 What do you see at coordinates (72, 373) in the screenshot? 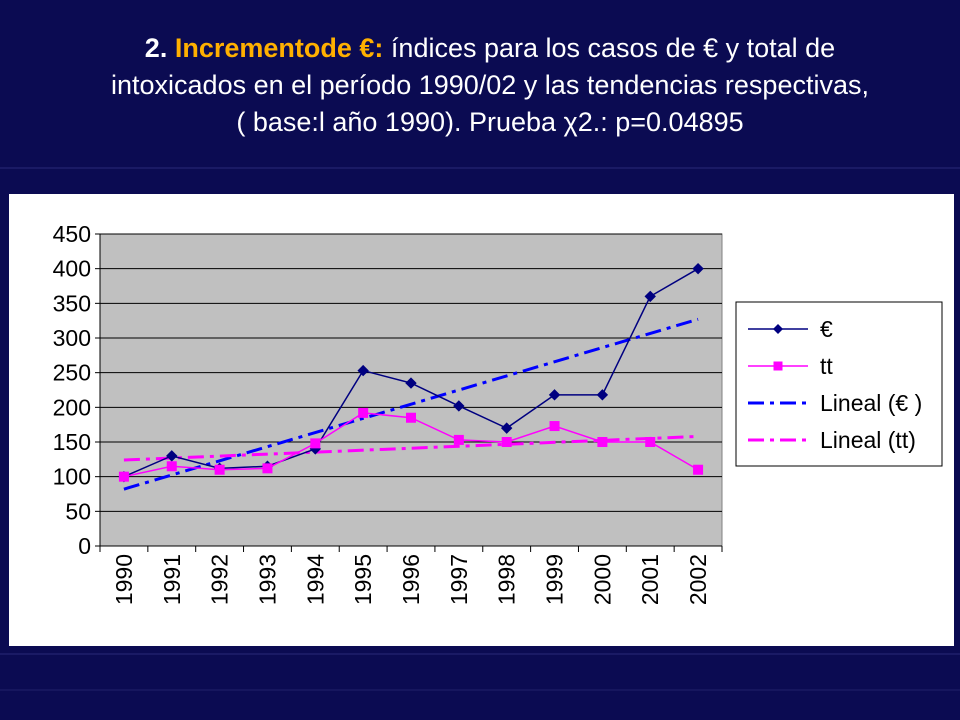
I see `y-tick-label: 250` at bounding box center [72, 373].